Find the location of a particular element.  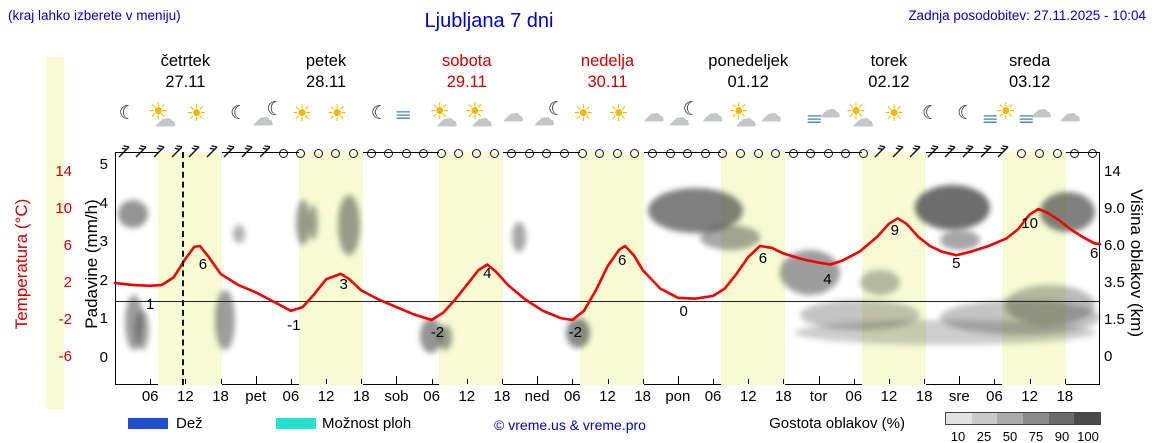

temperature-value-label: 3 is located at coordinates (343, 284).